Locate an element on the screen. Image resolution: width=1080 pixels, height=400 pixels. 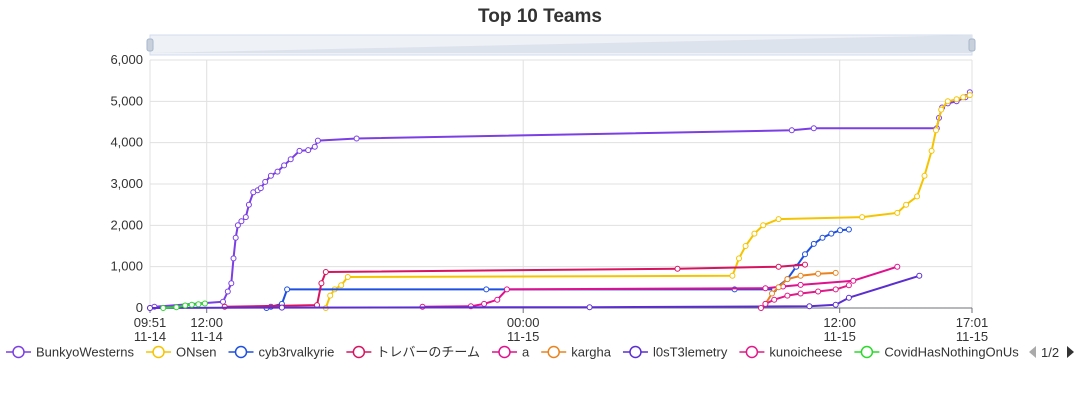
series-kunoicheese is located at coordinates (805, 296).